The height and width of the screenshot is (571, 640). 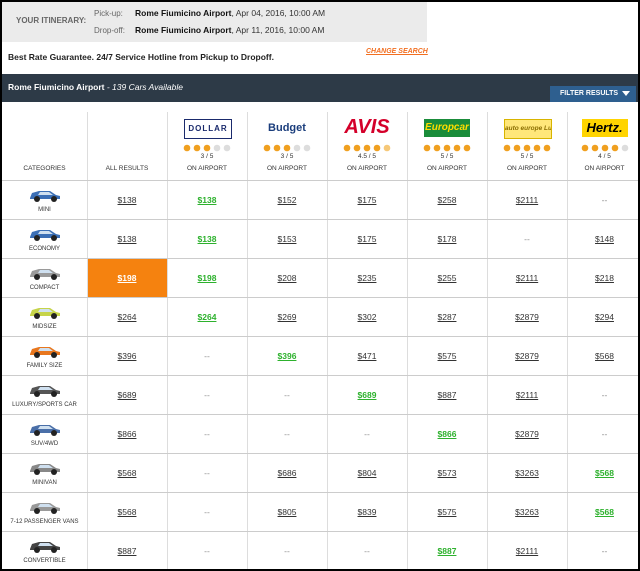 What do you see at coordinates (605, 128) in the screenshot?
I see `vendor-logo: Hertz.` at bounding box center [605, 128].